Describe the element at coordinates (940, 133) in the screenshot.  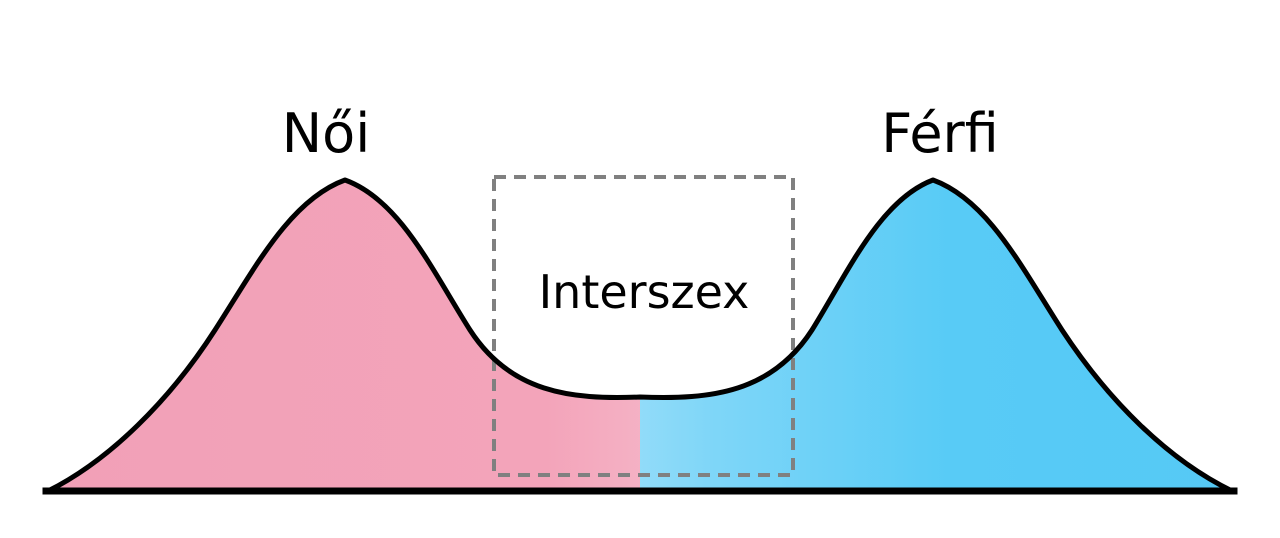
I see `male-label: Férfi` at that location.